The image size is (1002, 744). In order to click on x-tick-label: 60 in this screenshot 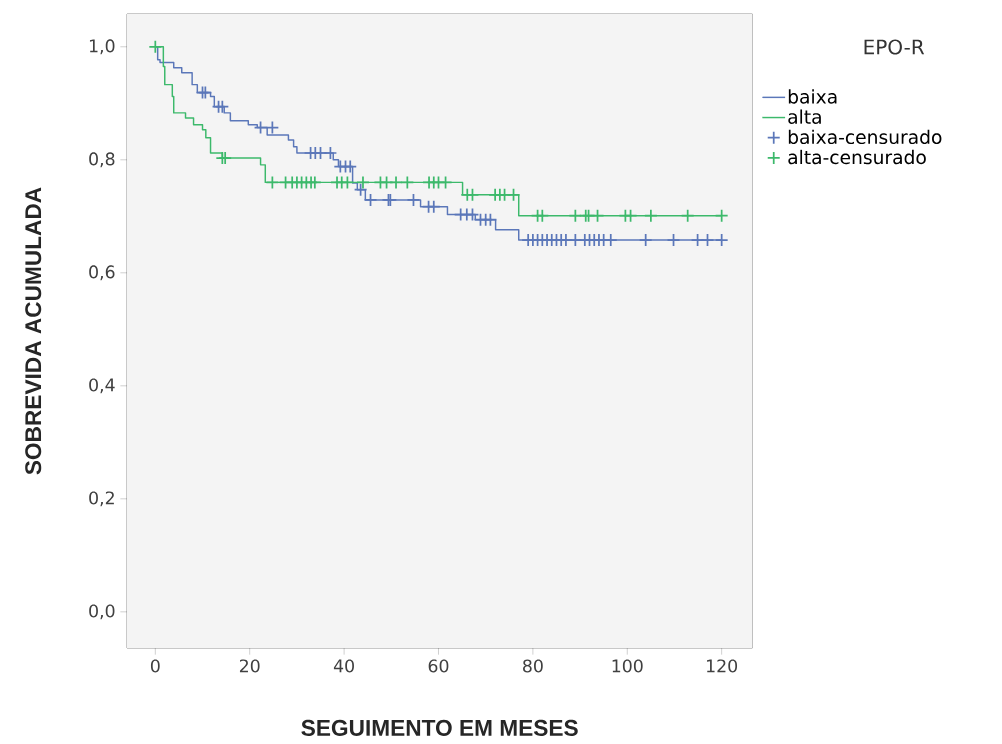, I will do `click(438, 666)`.